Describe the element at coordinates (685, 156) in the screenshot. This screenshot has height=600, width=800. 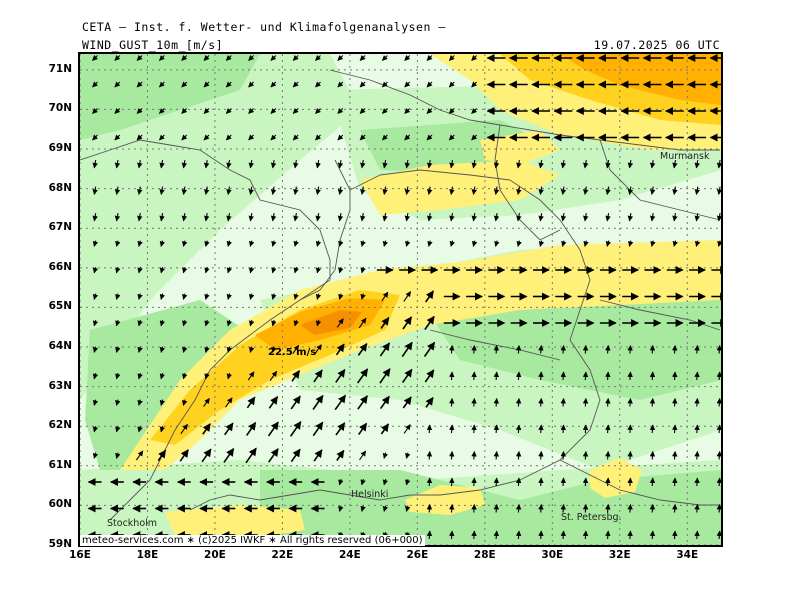
I see `city-label-murmansk: Murmansk` at that location.